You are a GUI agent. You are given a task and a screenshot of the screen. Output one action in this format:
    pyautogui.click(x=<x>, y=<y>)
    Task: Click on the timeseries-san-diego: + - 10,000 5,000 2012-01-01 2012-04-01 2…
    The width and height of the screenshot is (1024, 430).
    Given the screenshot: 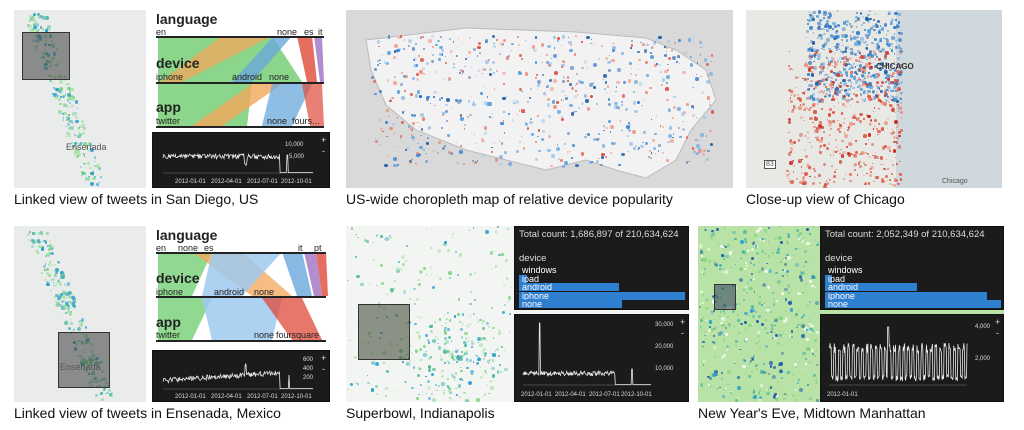 What is the action you would take?
    pyautogui.click(x=241, y=160)
    